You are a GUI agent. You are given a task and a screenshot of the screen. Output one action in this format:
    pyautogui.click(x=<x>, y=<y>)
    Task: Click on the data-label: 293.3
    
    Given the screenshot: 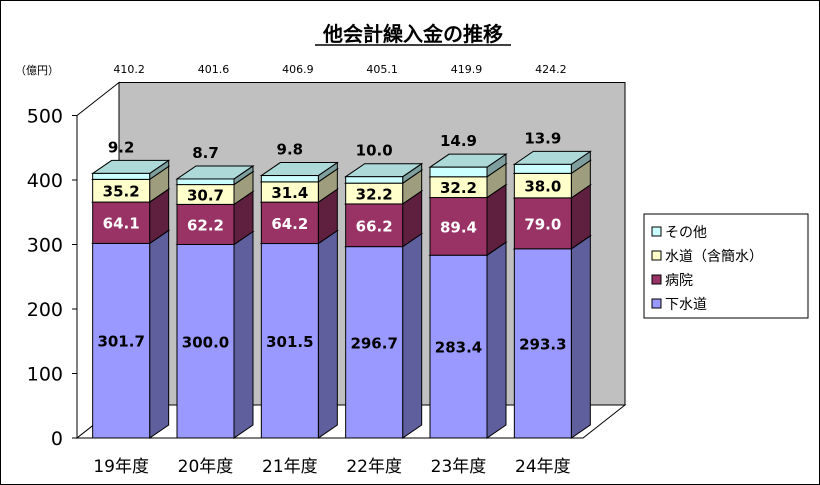 What is the action you would take?
    pyautogui.click(x=542, y=344)
    